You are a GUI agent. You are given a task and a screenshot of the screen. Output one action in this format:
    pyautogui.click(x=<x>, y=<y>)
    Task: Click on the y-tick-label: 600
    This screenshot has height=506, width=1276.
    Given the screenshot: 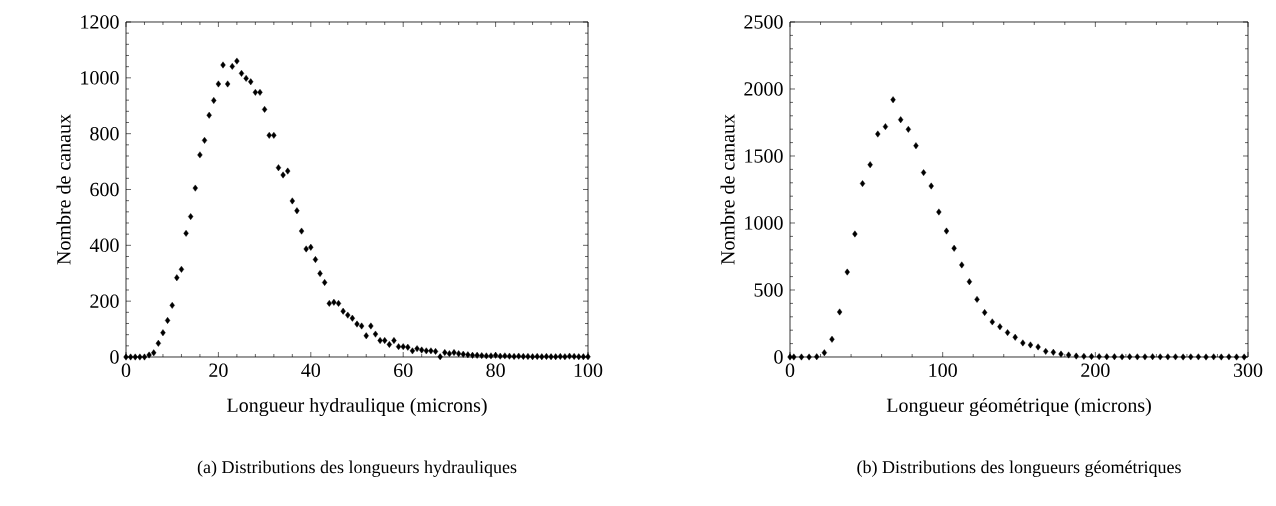 What is the action you would take?
    pyautogui.click(x=104, y=189)
    